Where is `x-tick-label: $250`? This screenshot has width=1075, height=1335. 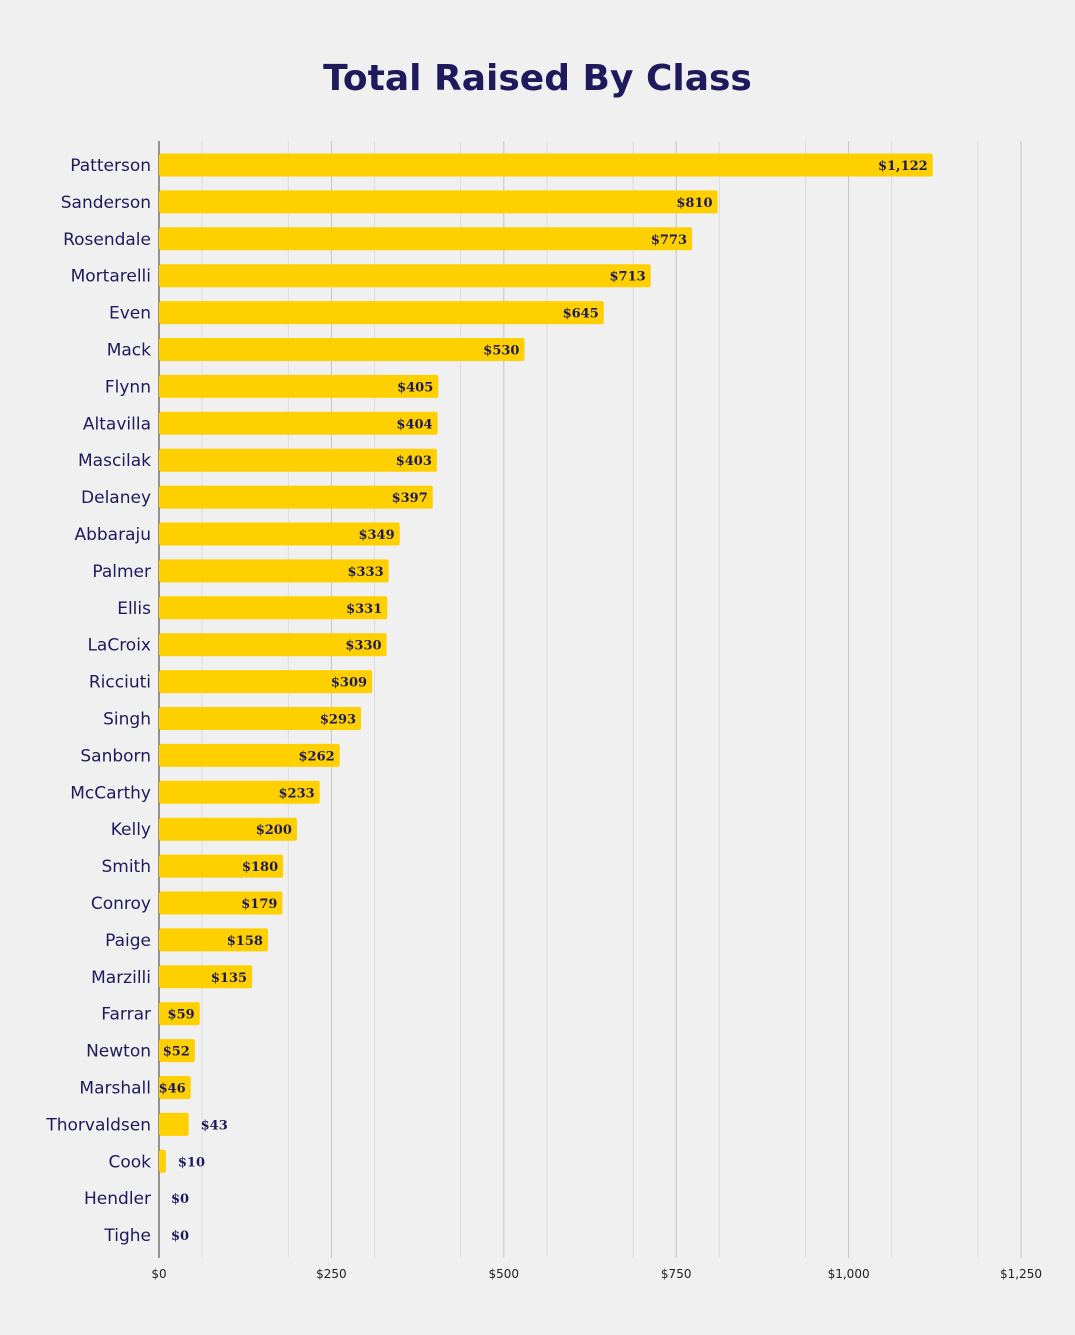
x-tick-label: $250 is located at coordinates (331, 1274).